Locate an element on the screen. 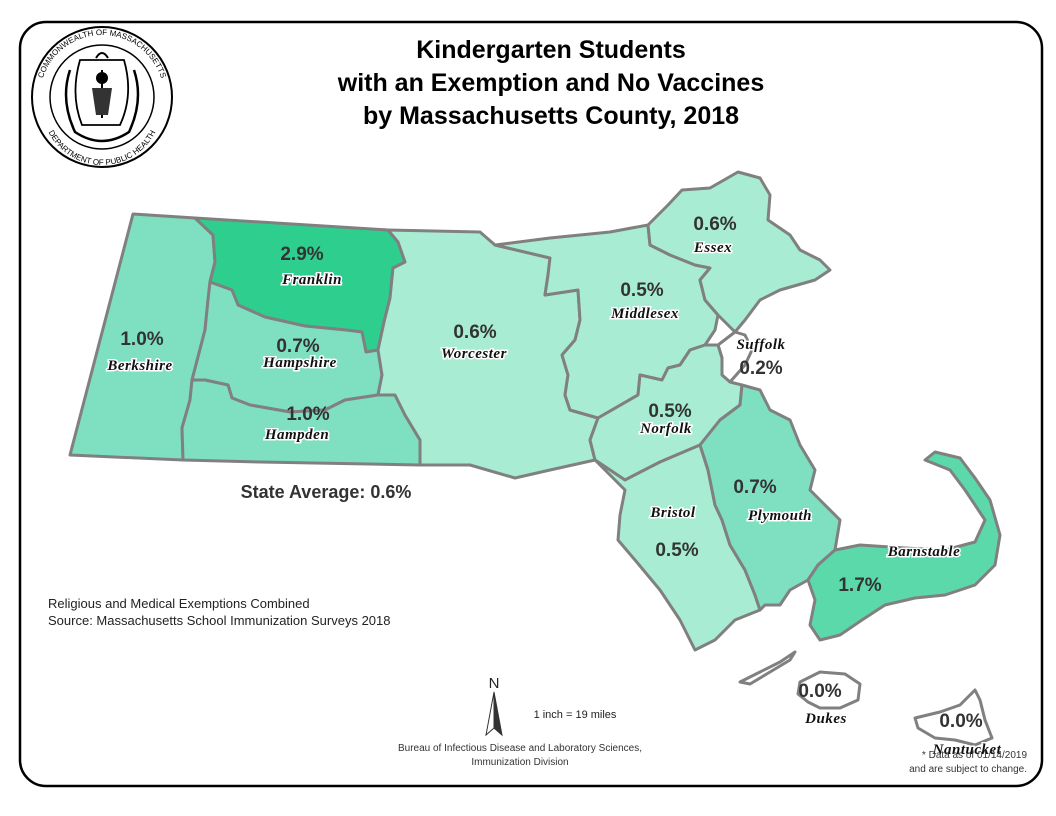  hampshire-label: Hampshire is located at coordinates (299, 363).